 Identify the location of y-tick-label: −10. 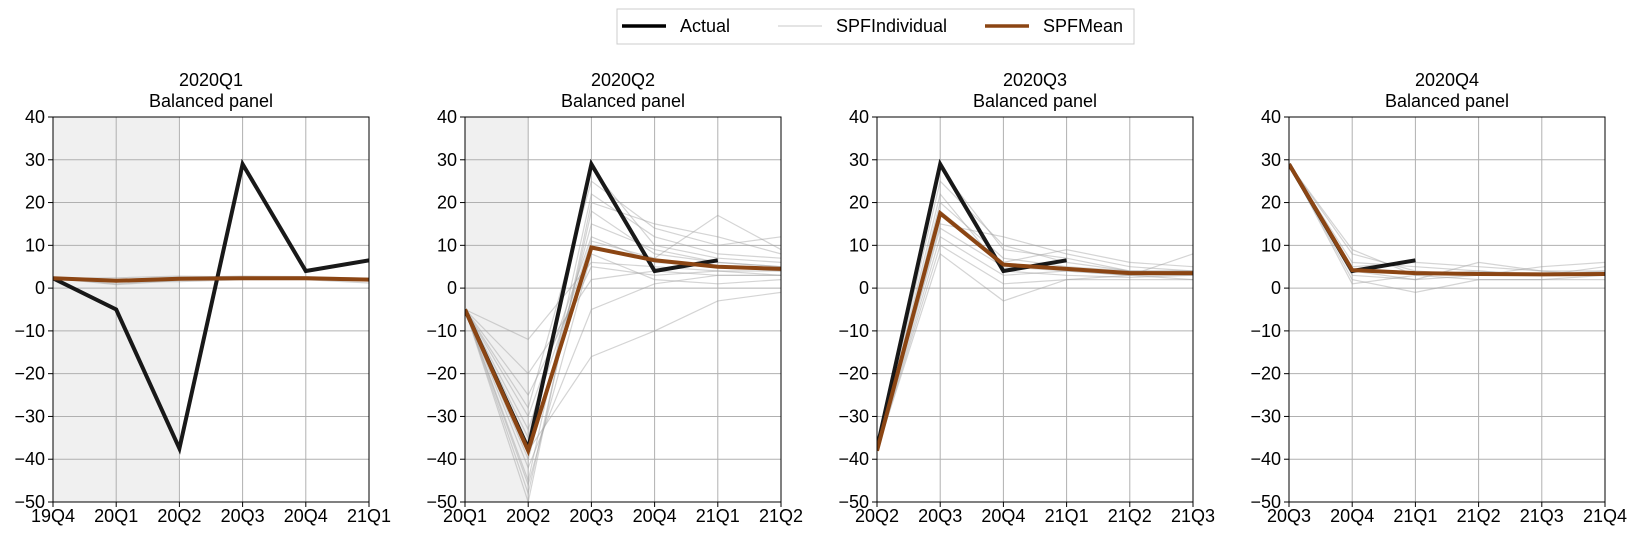
(1265, 331).